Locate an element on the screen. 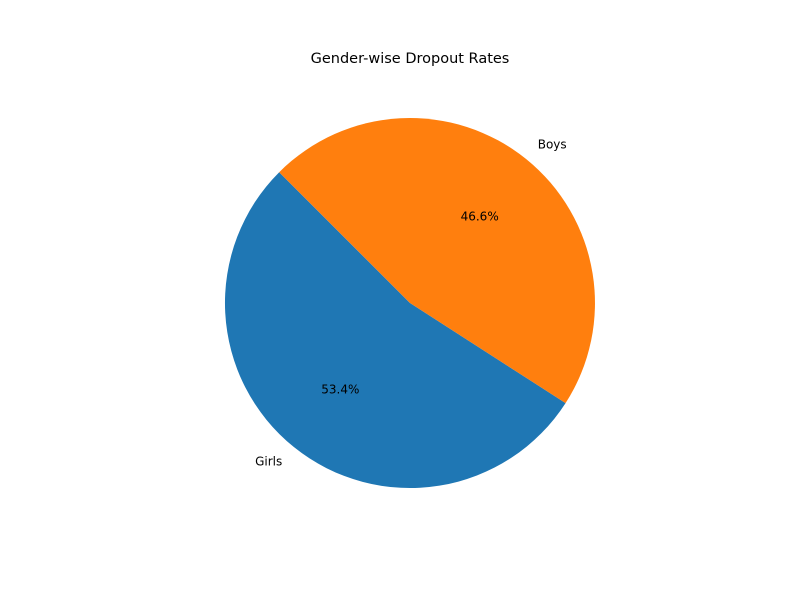 This screenshot has height=600, width=800. pct-label-girls: 53.4% is located at coordinates (340, 389).